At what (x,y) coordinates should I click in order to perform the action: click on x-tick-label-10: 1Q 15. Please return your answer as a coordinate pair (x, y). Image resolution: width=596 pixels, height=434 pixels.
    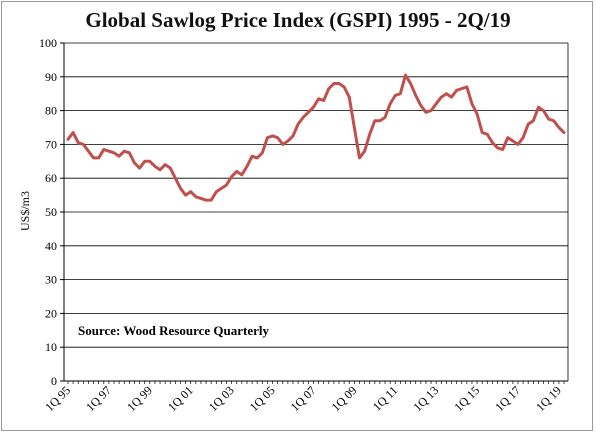
    Looking at the image, I should click on (466, 398).